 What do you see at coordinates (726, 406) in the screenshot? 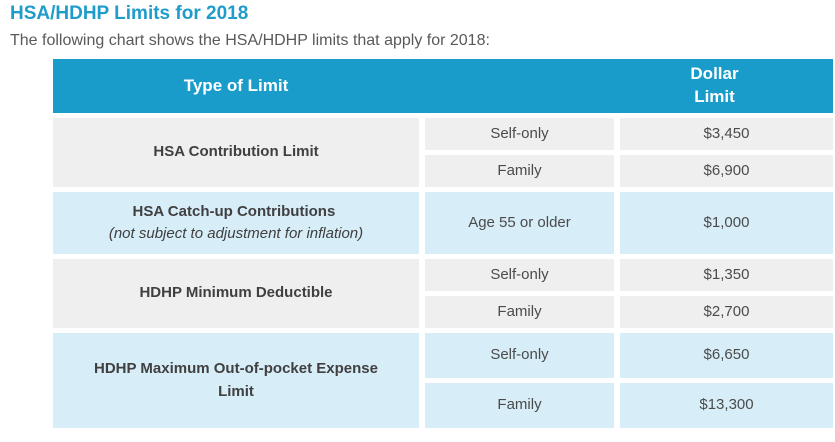
I see `amount-cell: $13,300` at bounding box center [726, 406].